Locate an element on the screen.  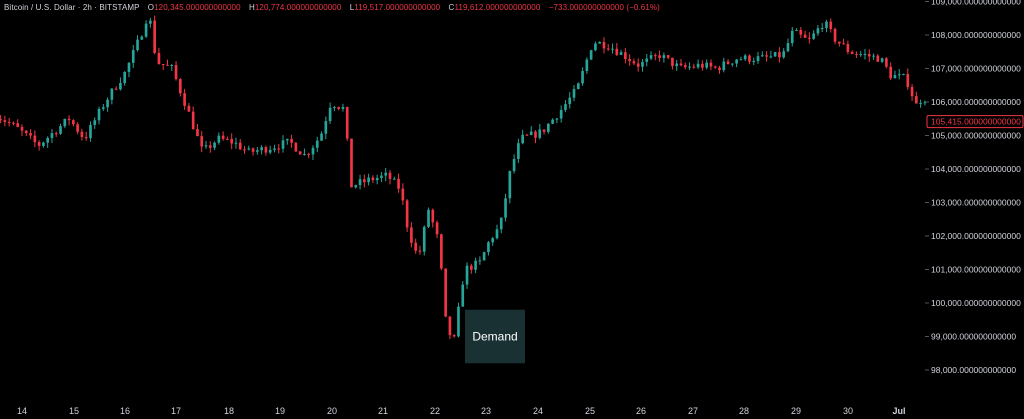
y-tick-label: 103,000.000000000000 is located at coordinates (976, 203).